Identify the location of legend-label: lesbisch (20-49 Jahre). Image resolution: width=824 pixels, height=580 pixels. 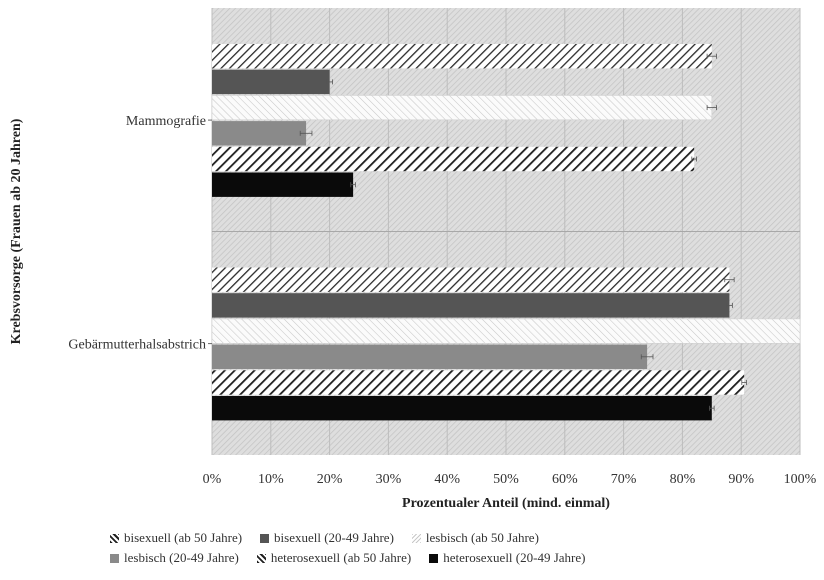
(181, 557).